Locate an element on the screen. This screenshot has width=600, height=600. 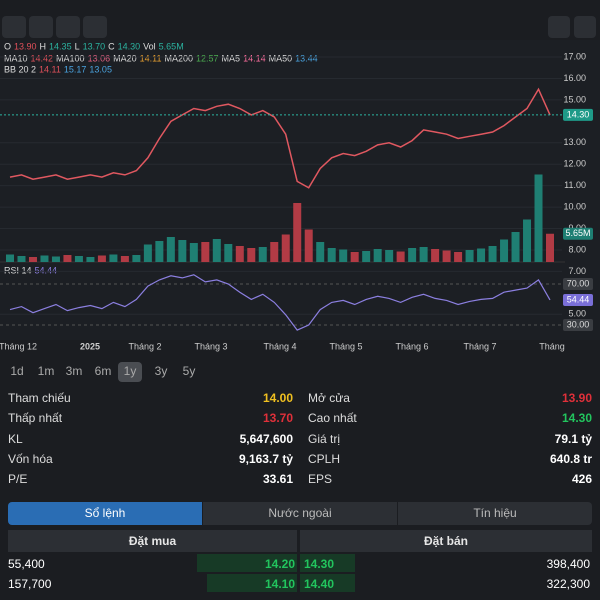
settings-button is located at coordinates (559, 27).